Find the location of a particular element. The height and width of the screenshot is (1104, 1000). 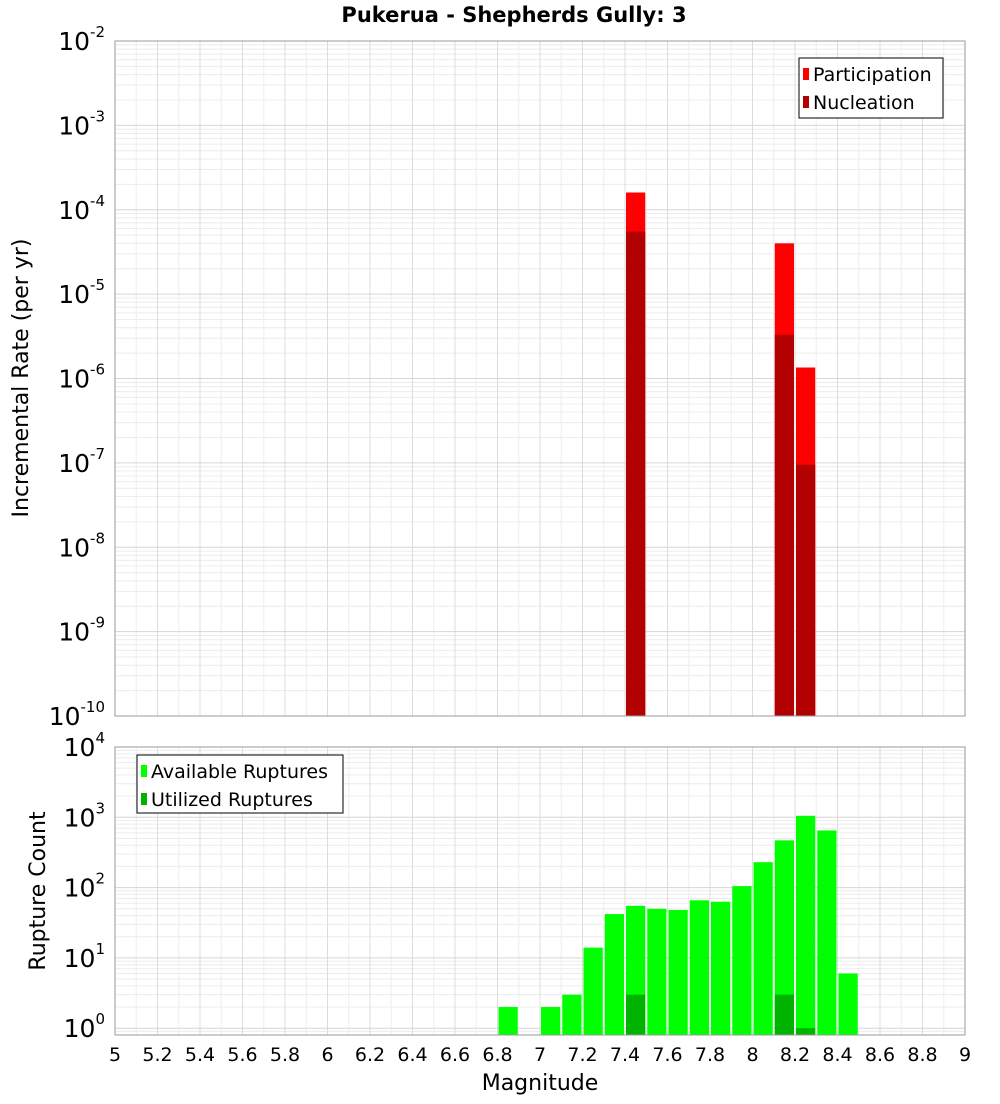

y-axis-label-count: Rupture Count is located at coordinates (38, 891).